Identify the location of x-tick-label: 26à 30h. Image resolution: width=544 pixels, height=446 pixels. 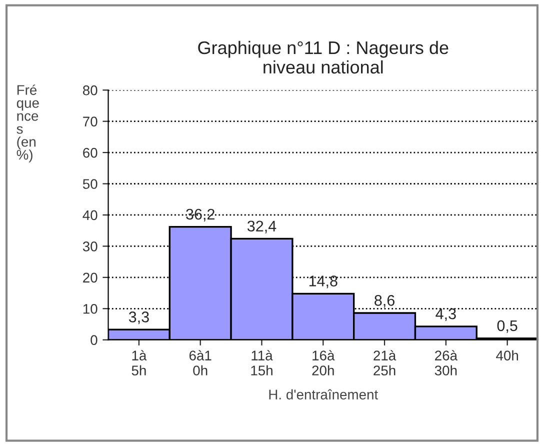
(446, 363).